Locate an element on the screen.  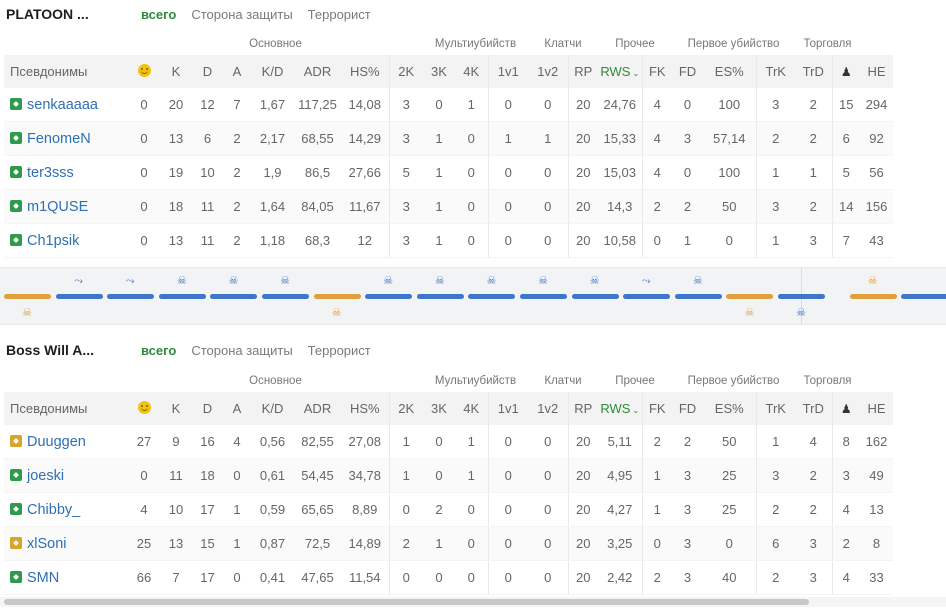
pawn-icon: ♟ is located at coordinates (846, 409).